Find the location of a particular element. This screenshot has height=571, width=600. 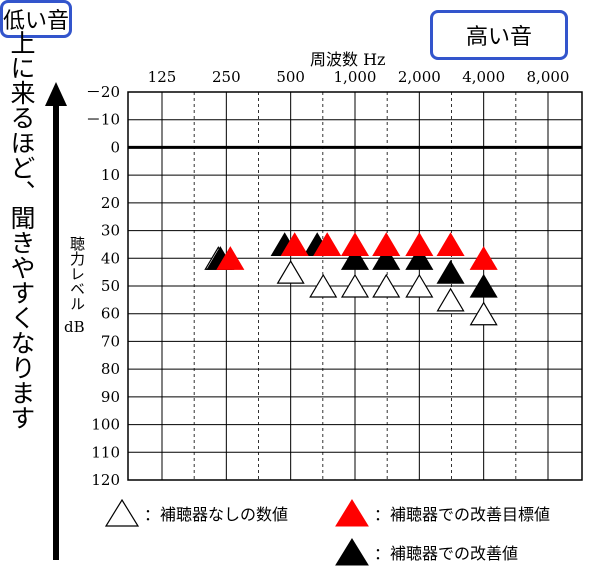

y-tick-label: －10 is located at coordinates (103, 120).